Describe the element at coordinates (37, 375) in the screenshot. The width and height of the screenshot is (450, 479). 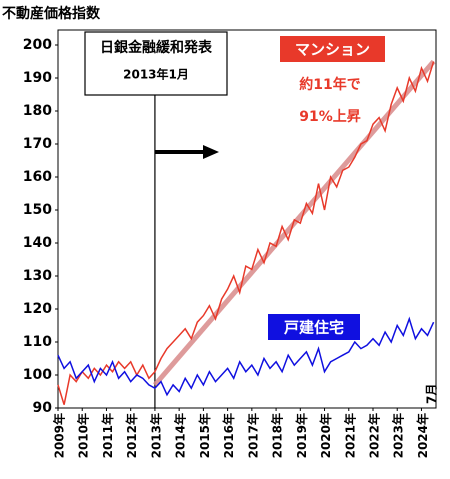
I see `y-tick-label: 100` at that location.